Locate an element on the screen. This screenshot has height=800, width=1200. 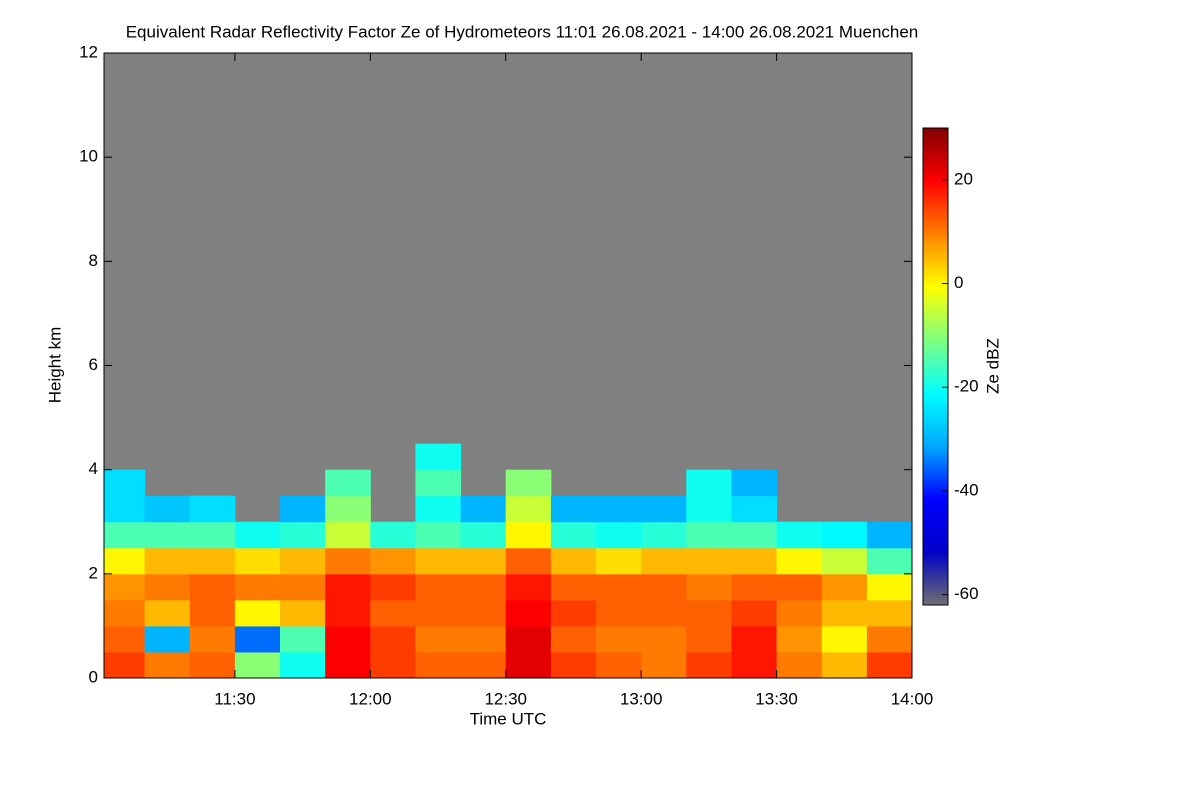
colorbar-label: Ze dBZ is located at coordinates (992, 366).